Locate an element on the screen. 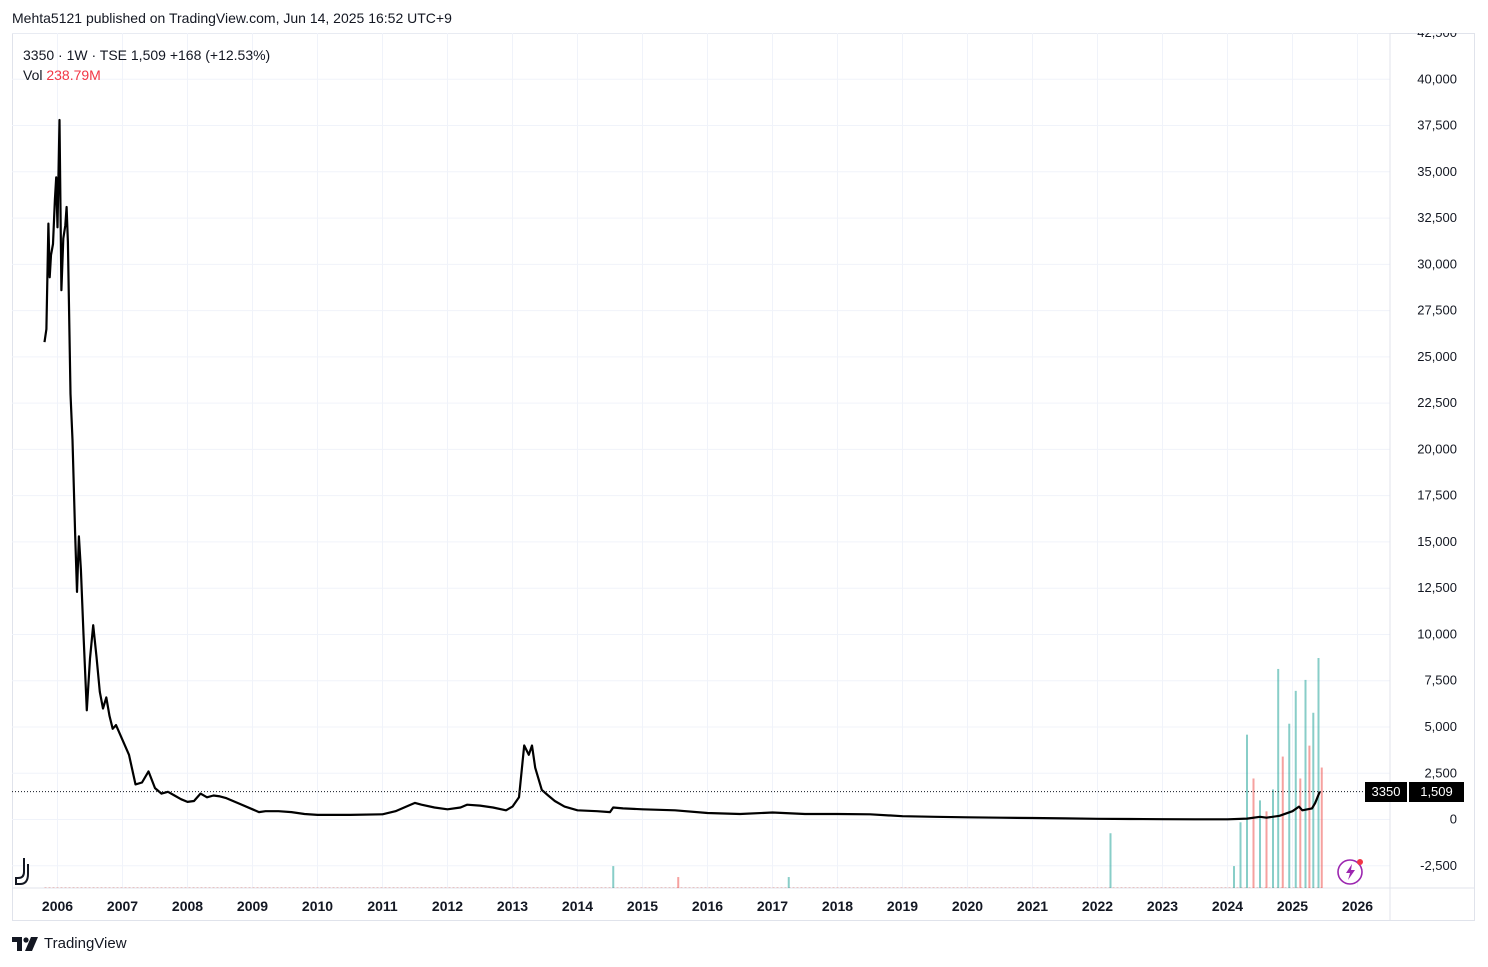 This screenshot has width=1488, height=967. volume-value: 238.79M is located at coordinates (73, 75).